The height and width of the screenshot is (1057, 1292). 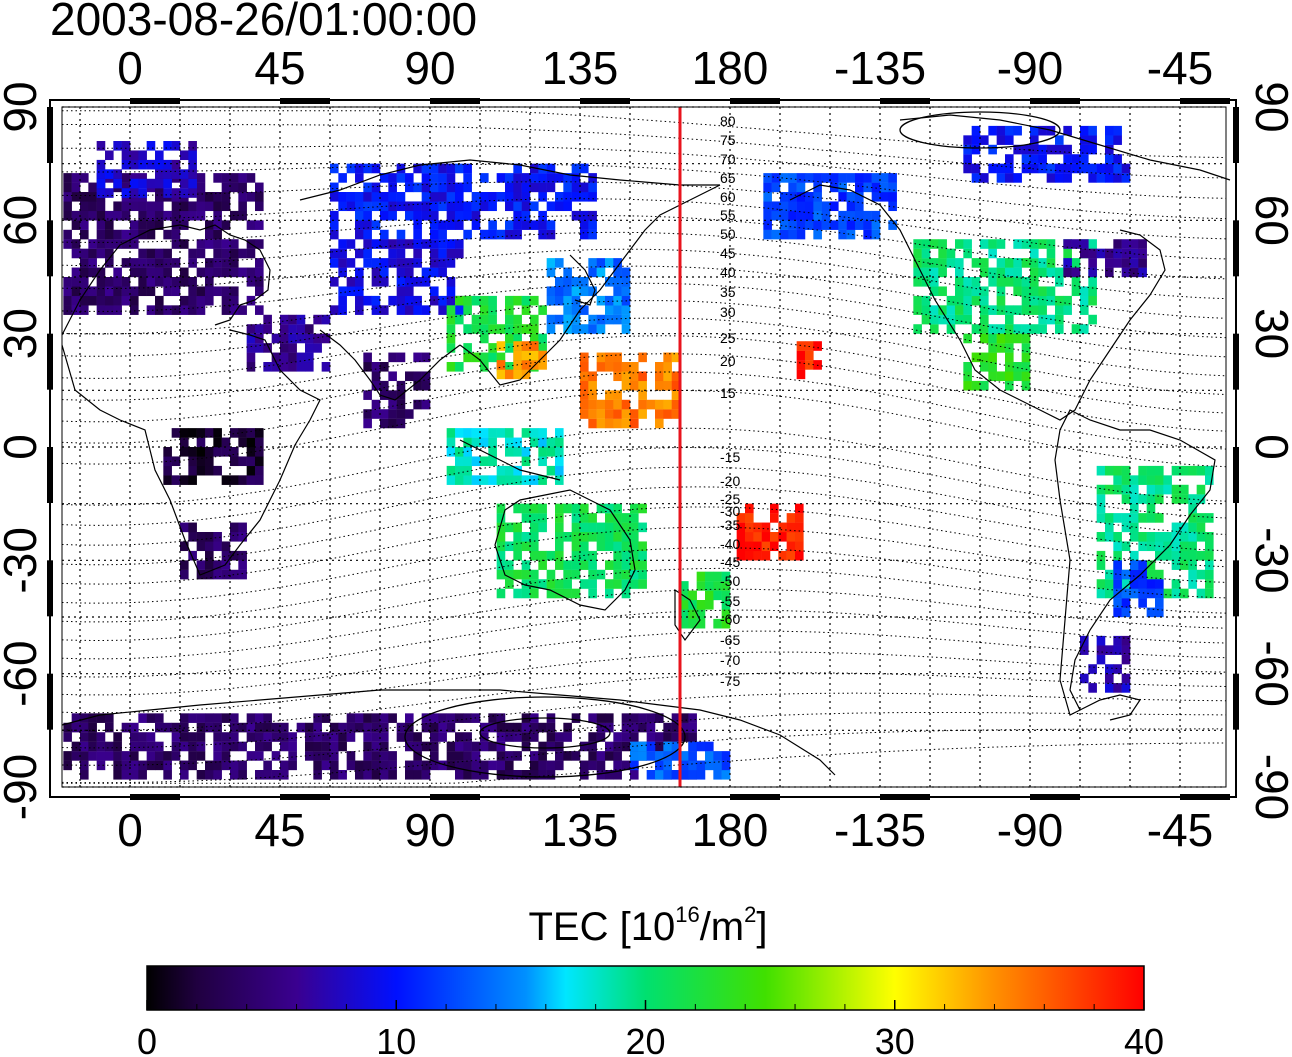 What do you see at coordinates (23, 560) in the screenshot?
I see `y-tick-label-left: -30` at bounding box center [23, 560].